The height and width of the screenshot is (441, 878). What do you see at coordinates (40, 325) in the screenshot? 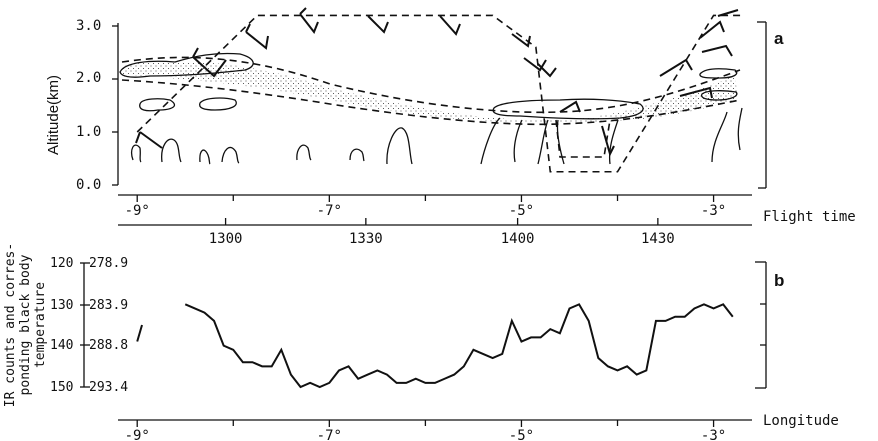
I see `panel-b-ylabel-line: temperature` at bounding box center [40, 325].